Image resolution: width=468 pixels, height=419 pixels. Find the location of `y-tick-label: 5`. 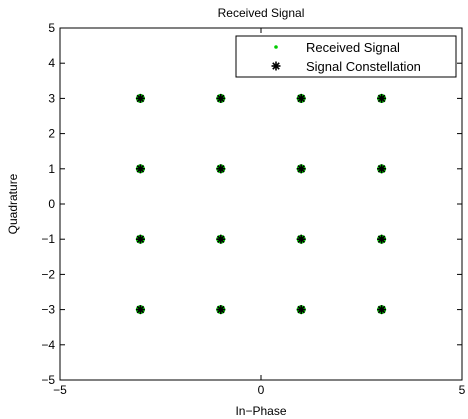

y-tick-label: 5 is located at coordinates (51, 28).